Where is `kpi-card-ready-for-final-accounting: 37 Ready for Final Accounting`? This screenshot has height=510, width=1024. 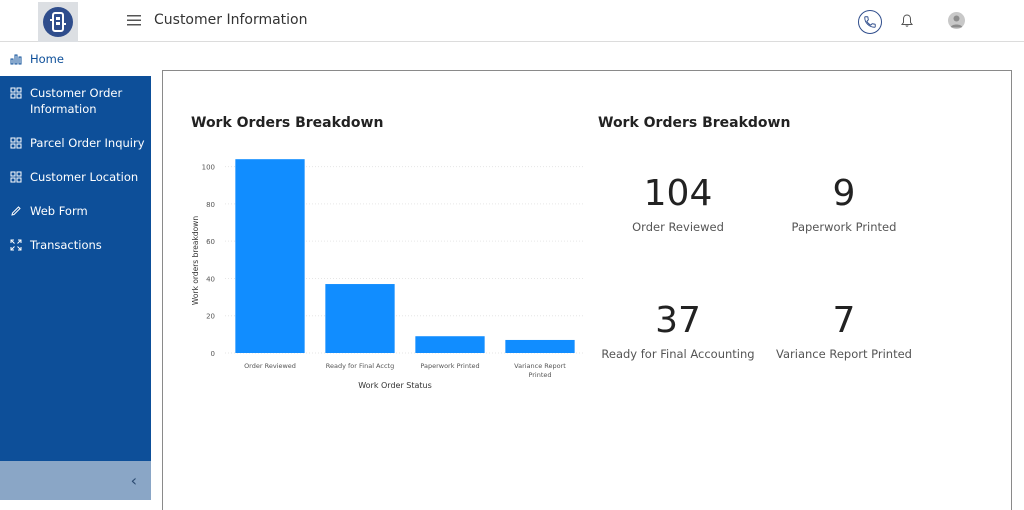
kpi-card-ready-for-final-accounting: 37 Ready for Final Accounting is located at coordinates (678, 331).